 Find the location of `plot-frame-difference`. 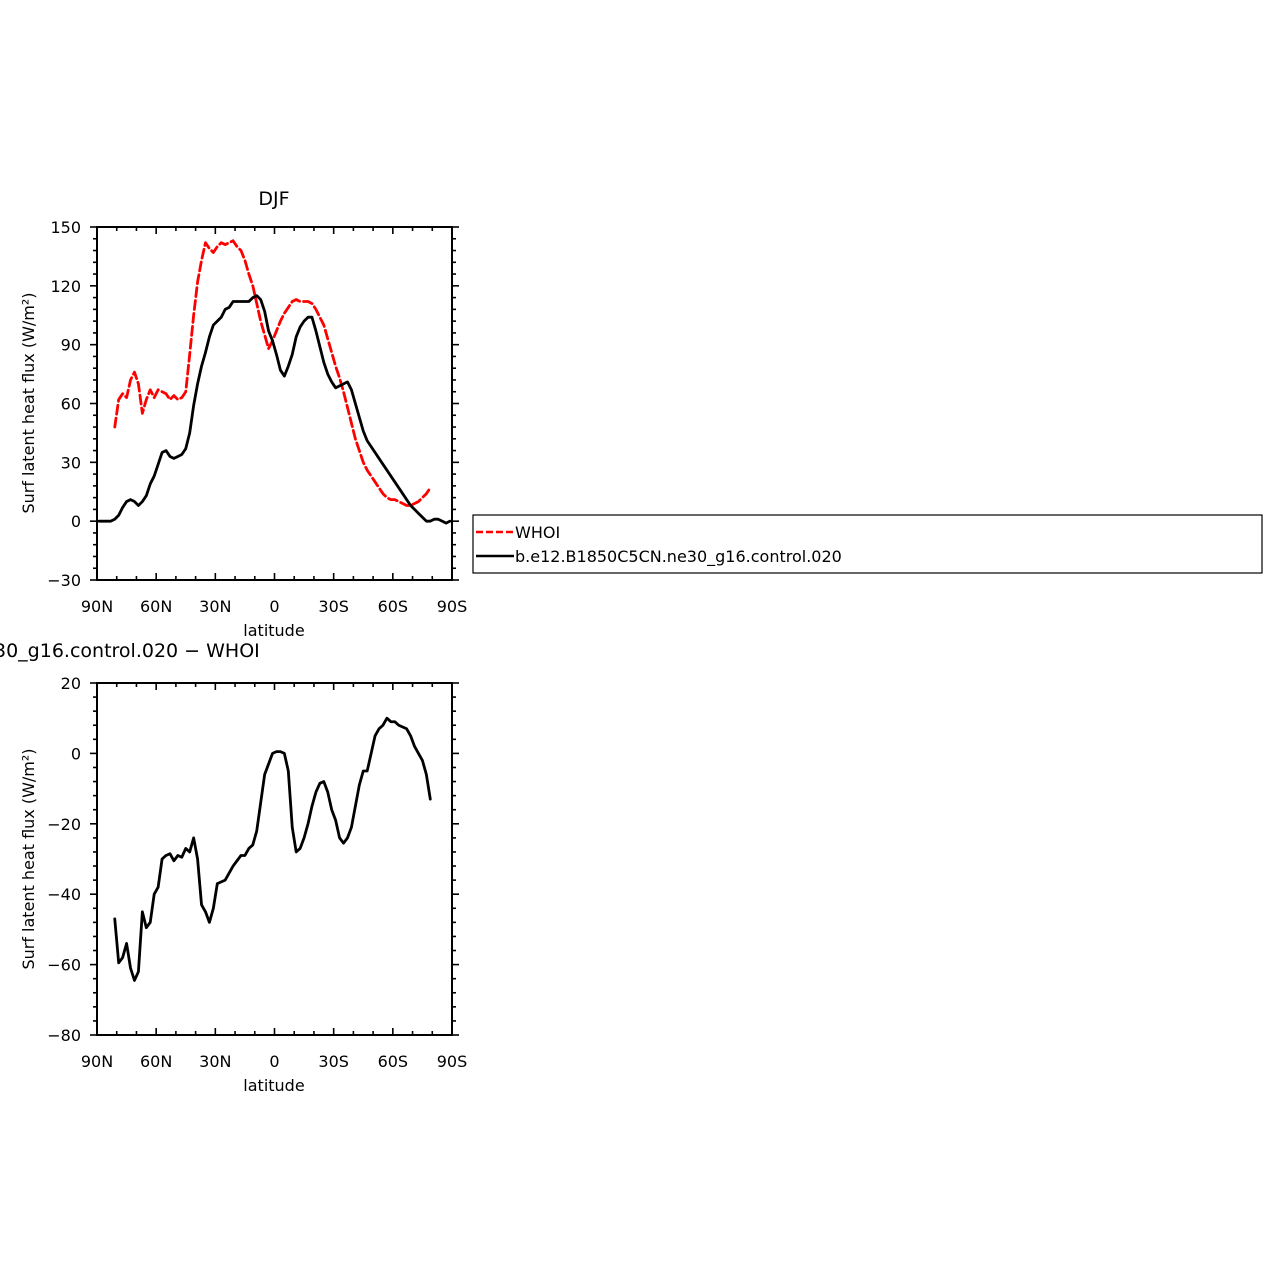

plot-frame-difference is located at coordinates (274, 859).